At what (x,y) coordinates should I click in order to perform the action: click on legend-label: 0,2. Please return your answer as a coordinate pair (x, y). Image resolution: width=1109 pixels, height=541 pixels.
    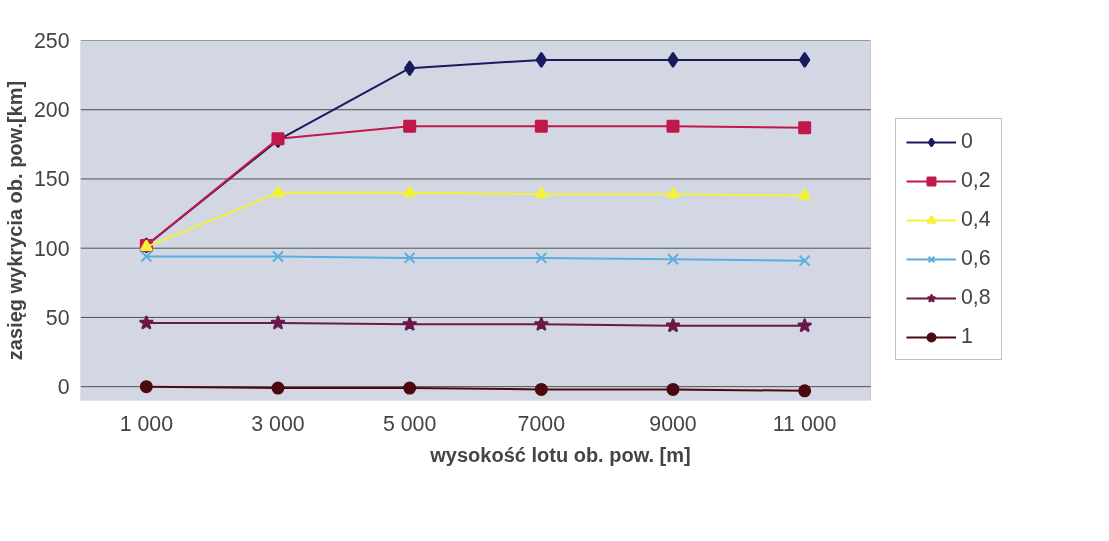
    Looking at the image, I should click on (976, 180).